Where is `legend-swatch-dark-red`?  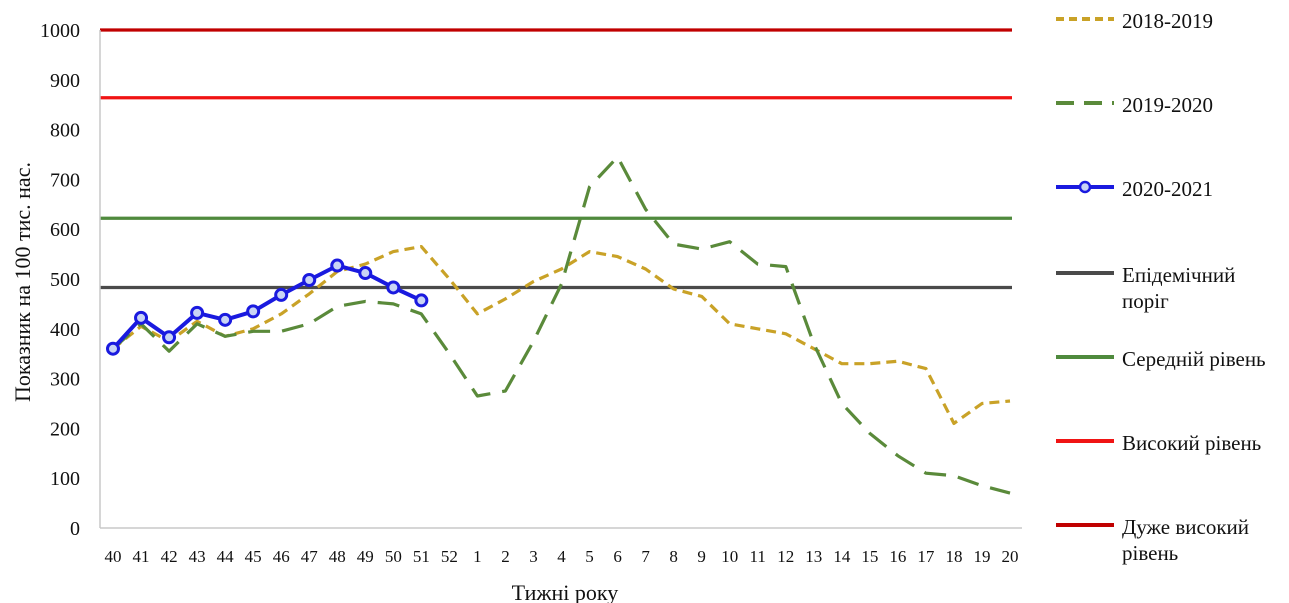
legend-swatch-dark-red is located at coordinates (1085, 525).